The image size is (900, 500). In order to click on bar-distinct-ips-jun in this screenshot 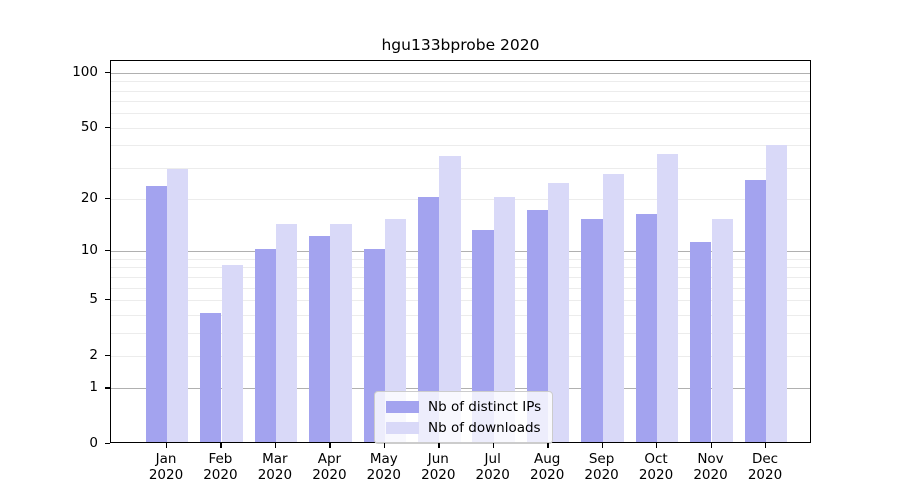, I will do `click(428, 319)`.